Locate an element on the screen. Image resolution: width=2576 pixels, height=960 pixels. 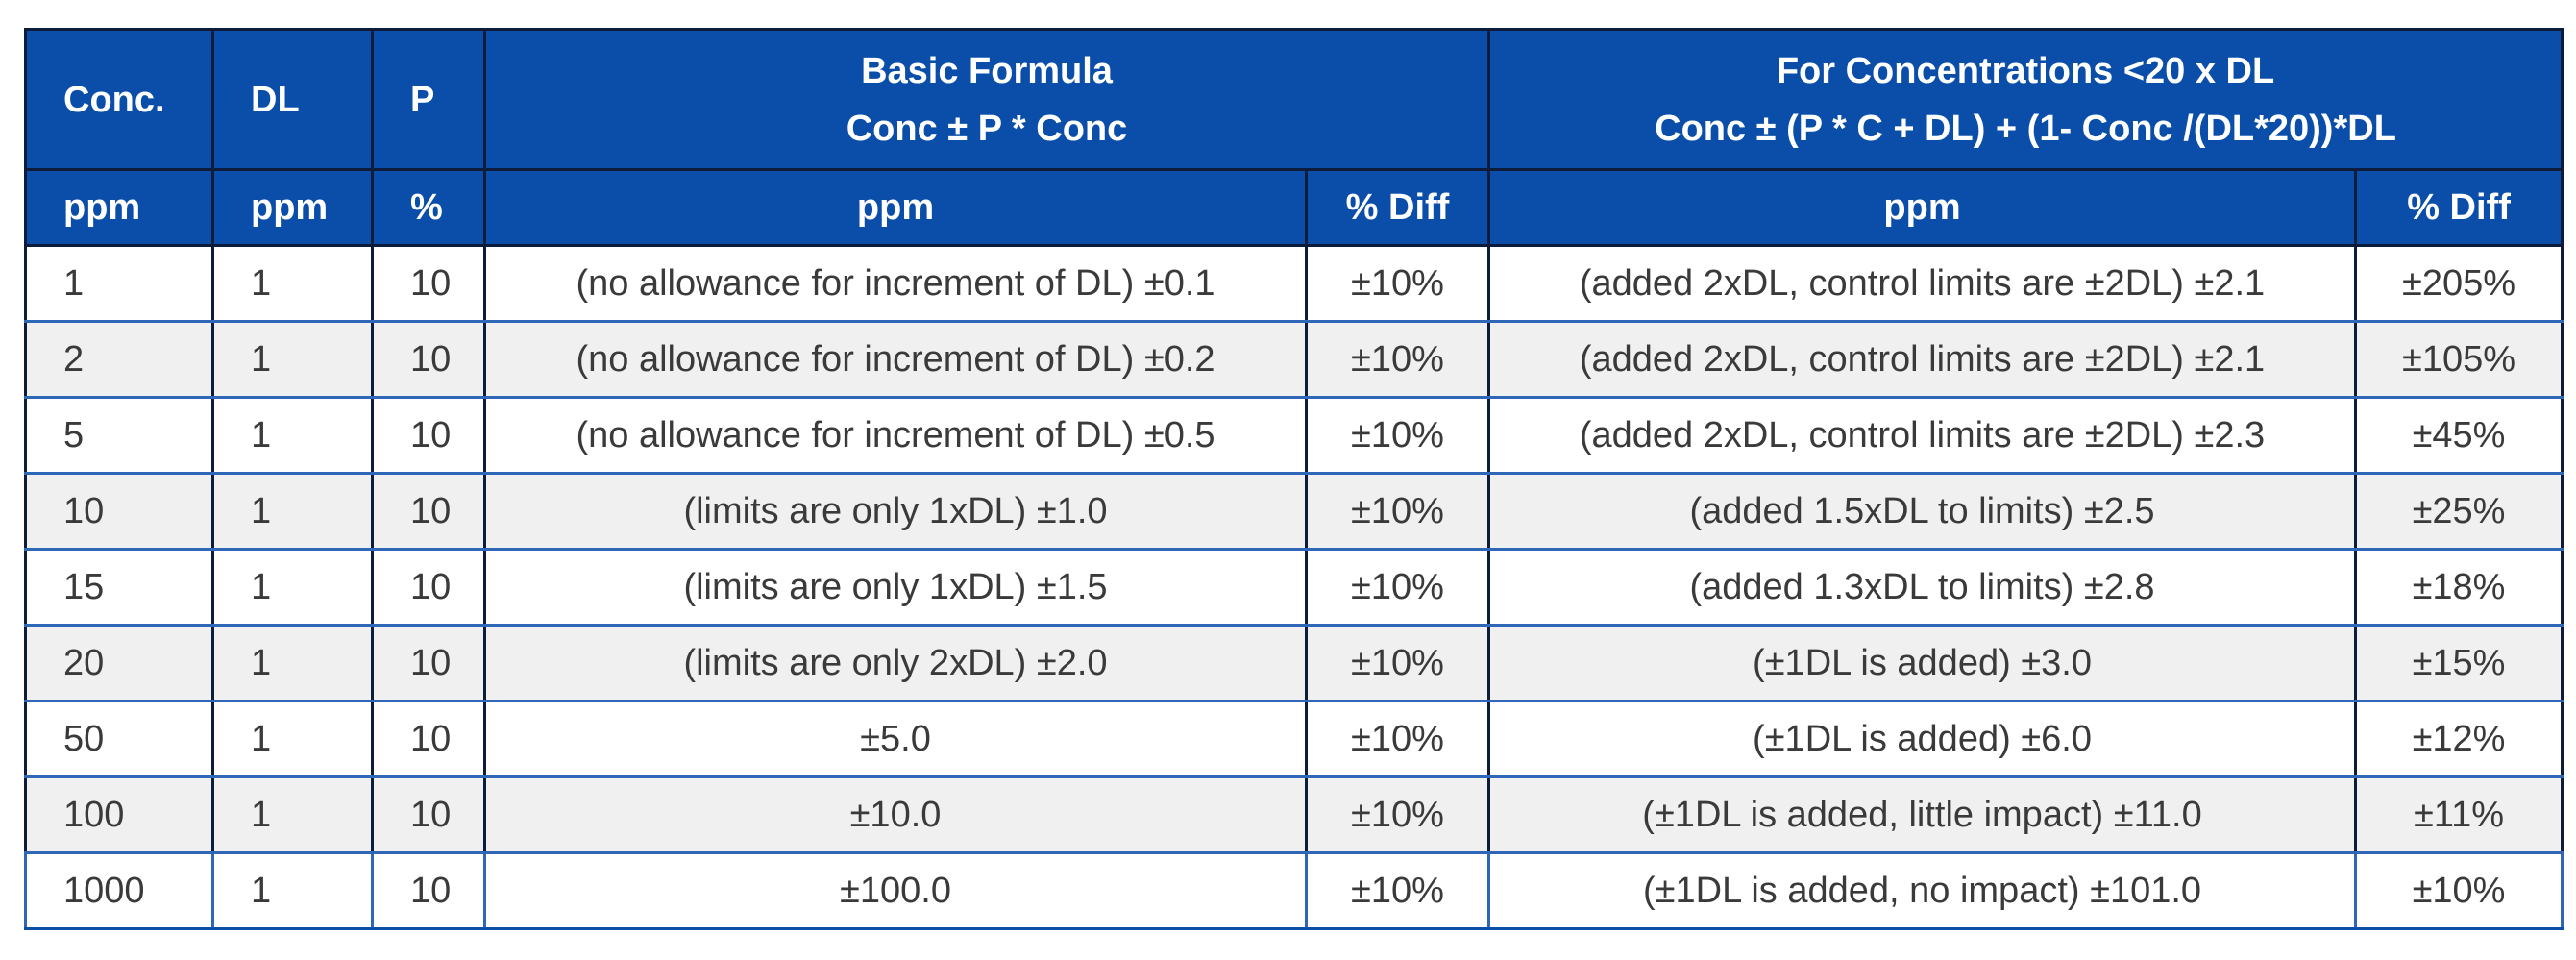
cell-low-ppm: (added 1.5xDL to limits) ±2.5 is located at coordinates (1922, 512).